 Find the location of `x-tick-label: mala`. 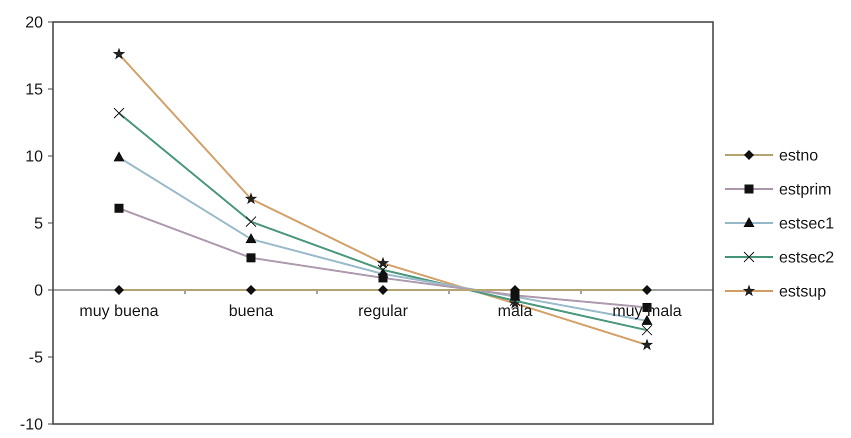

x-tick-label: mala is located at coordinates (515, 311).